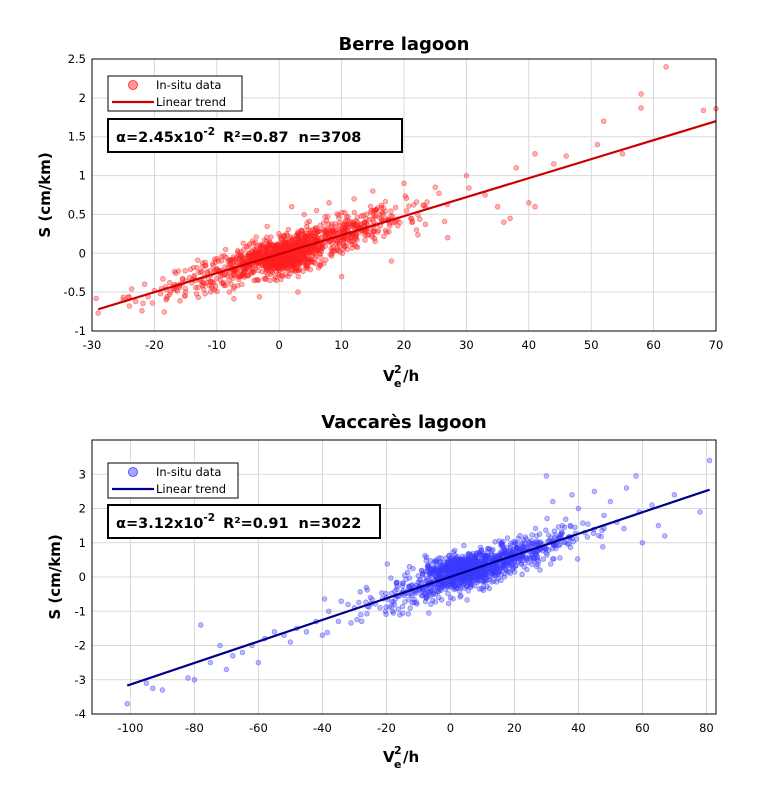  Describe the element at coordinates (77, 59) in the screenshot. I see `y-tick-label: 2.5` at that location.